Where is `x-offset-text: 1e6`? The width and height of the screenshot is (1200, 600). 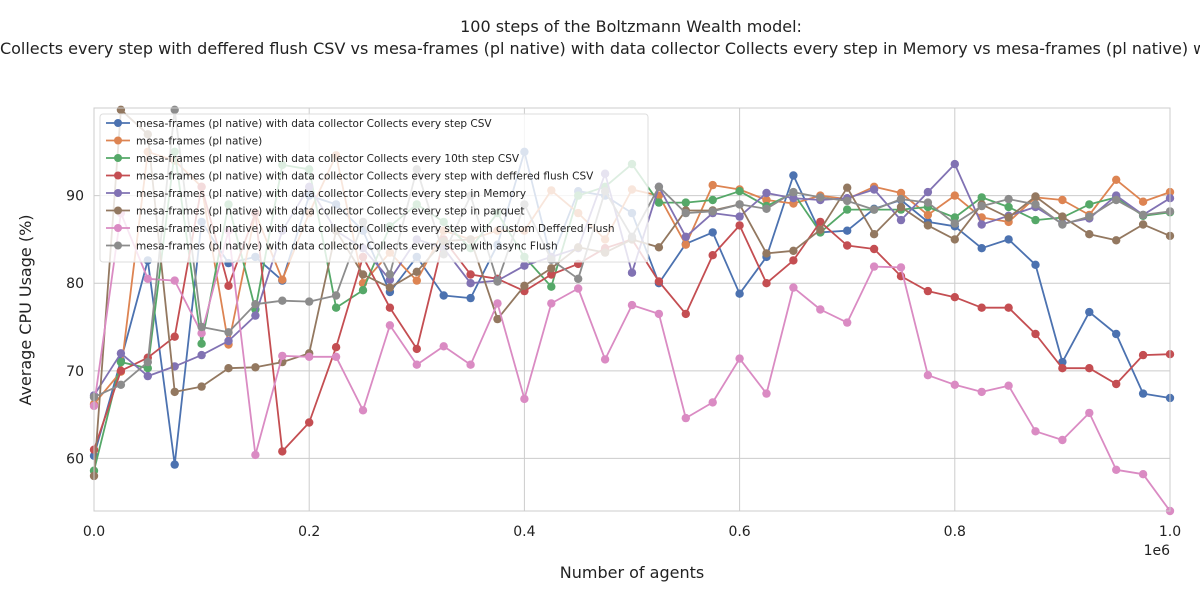
x-offset-text: 1e6 is located at coordinates (1157, 551).